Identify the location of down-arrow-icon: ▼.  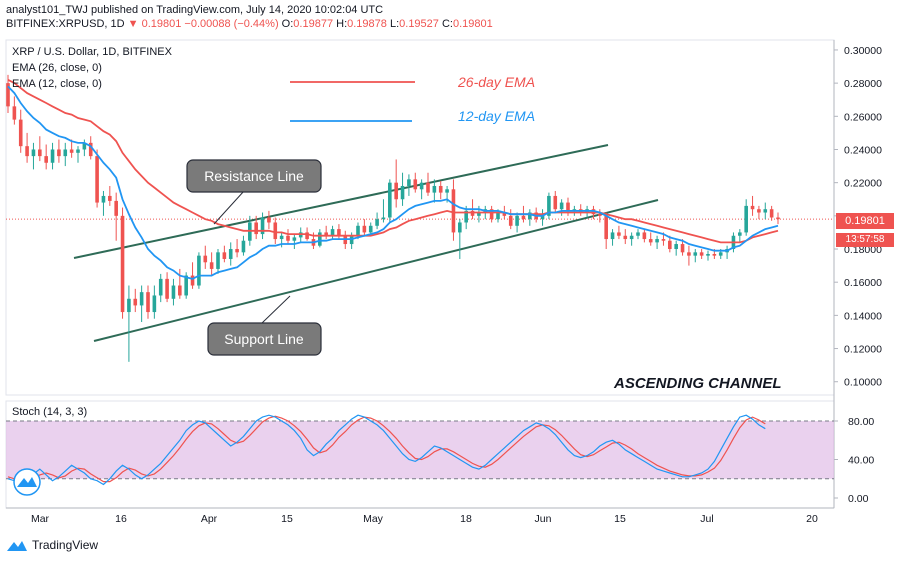
(133, 24).